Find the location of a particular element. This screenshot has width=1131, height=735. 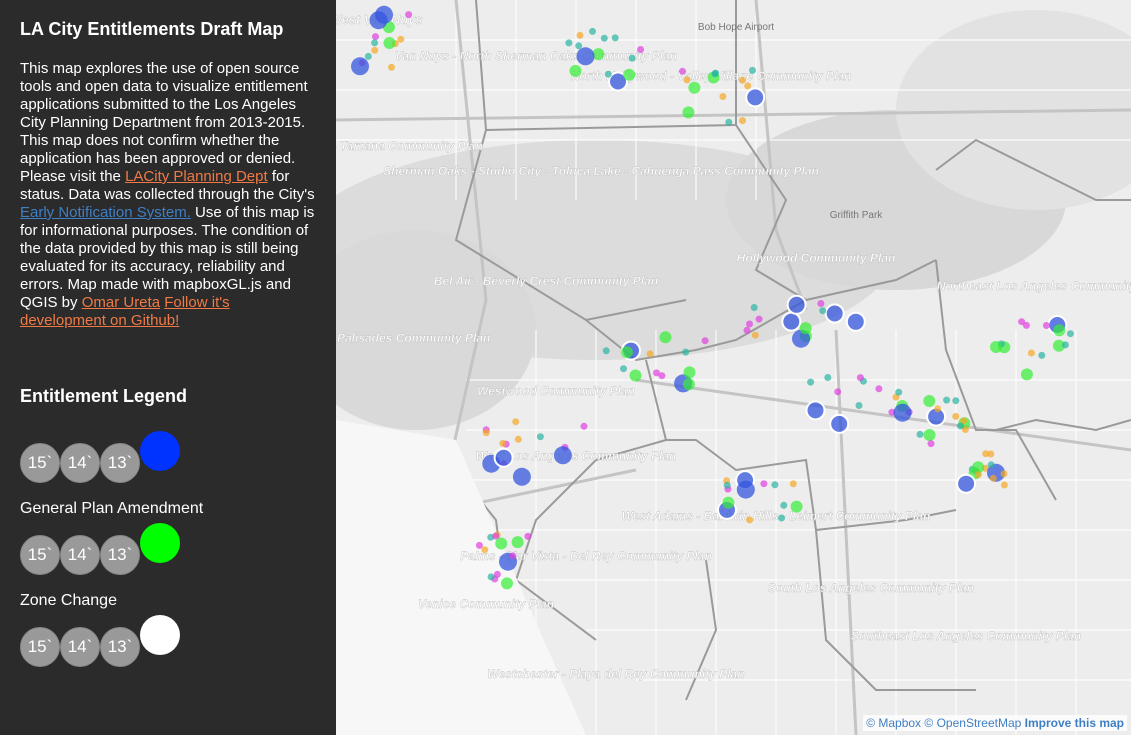

author-link: Omar Ureta is located at coordinates (121, 302).